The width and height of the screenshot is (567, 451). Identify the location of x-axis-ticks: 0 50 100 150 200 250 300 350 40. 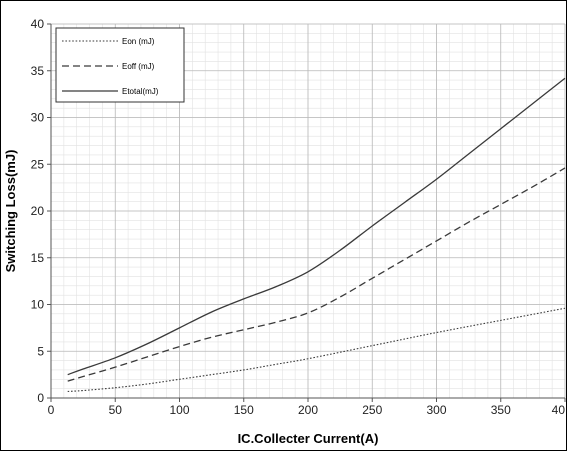
(307, 407).